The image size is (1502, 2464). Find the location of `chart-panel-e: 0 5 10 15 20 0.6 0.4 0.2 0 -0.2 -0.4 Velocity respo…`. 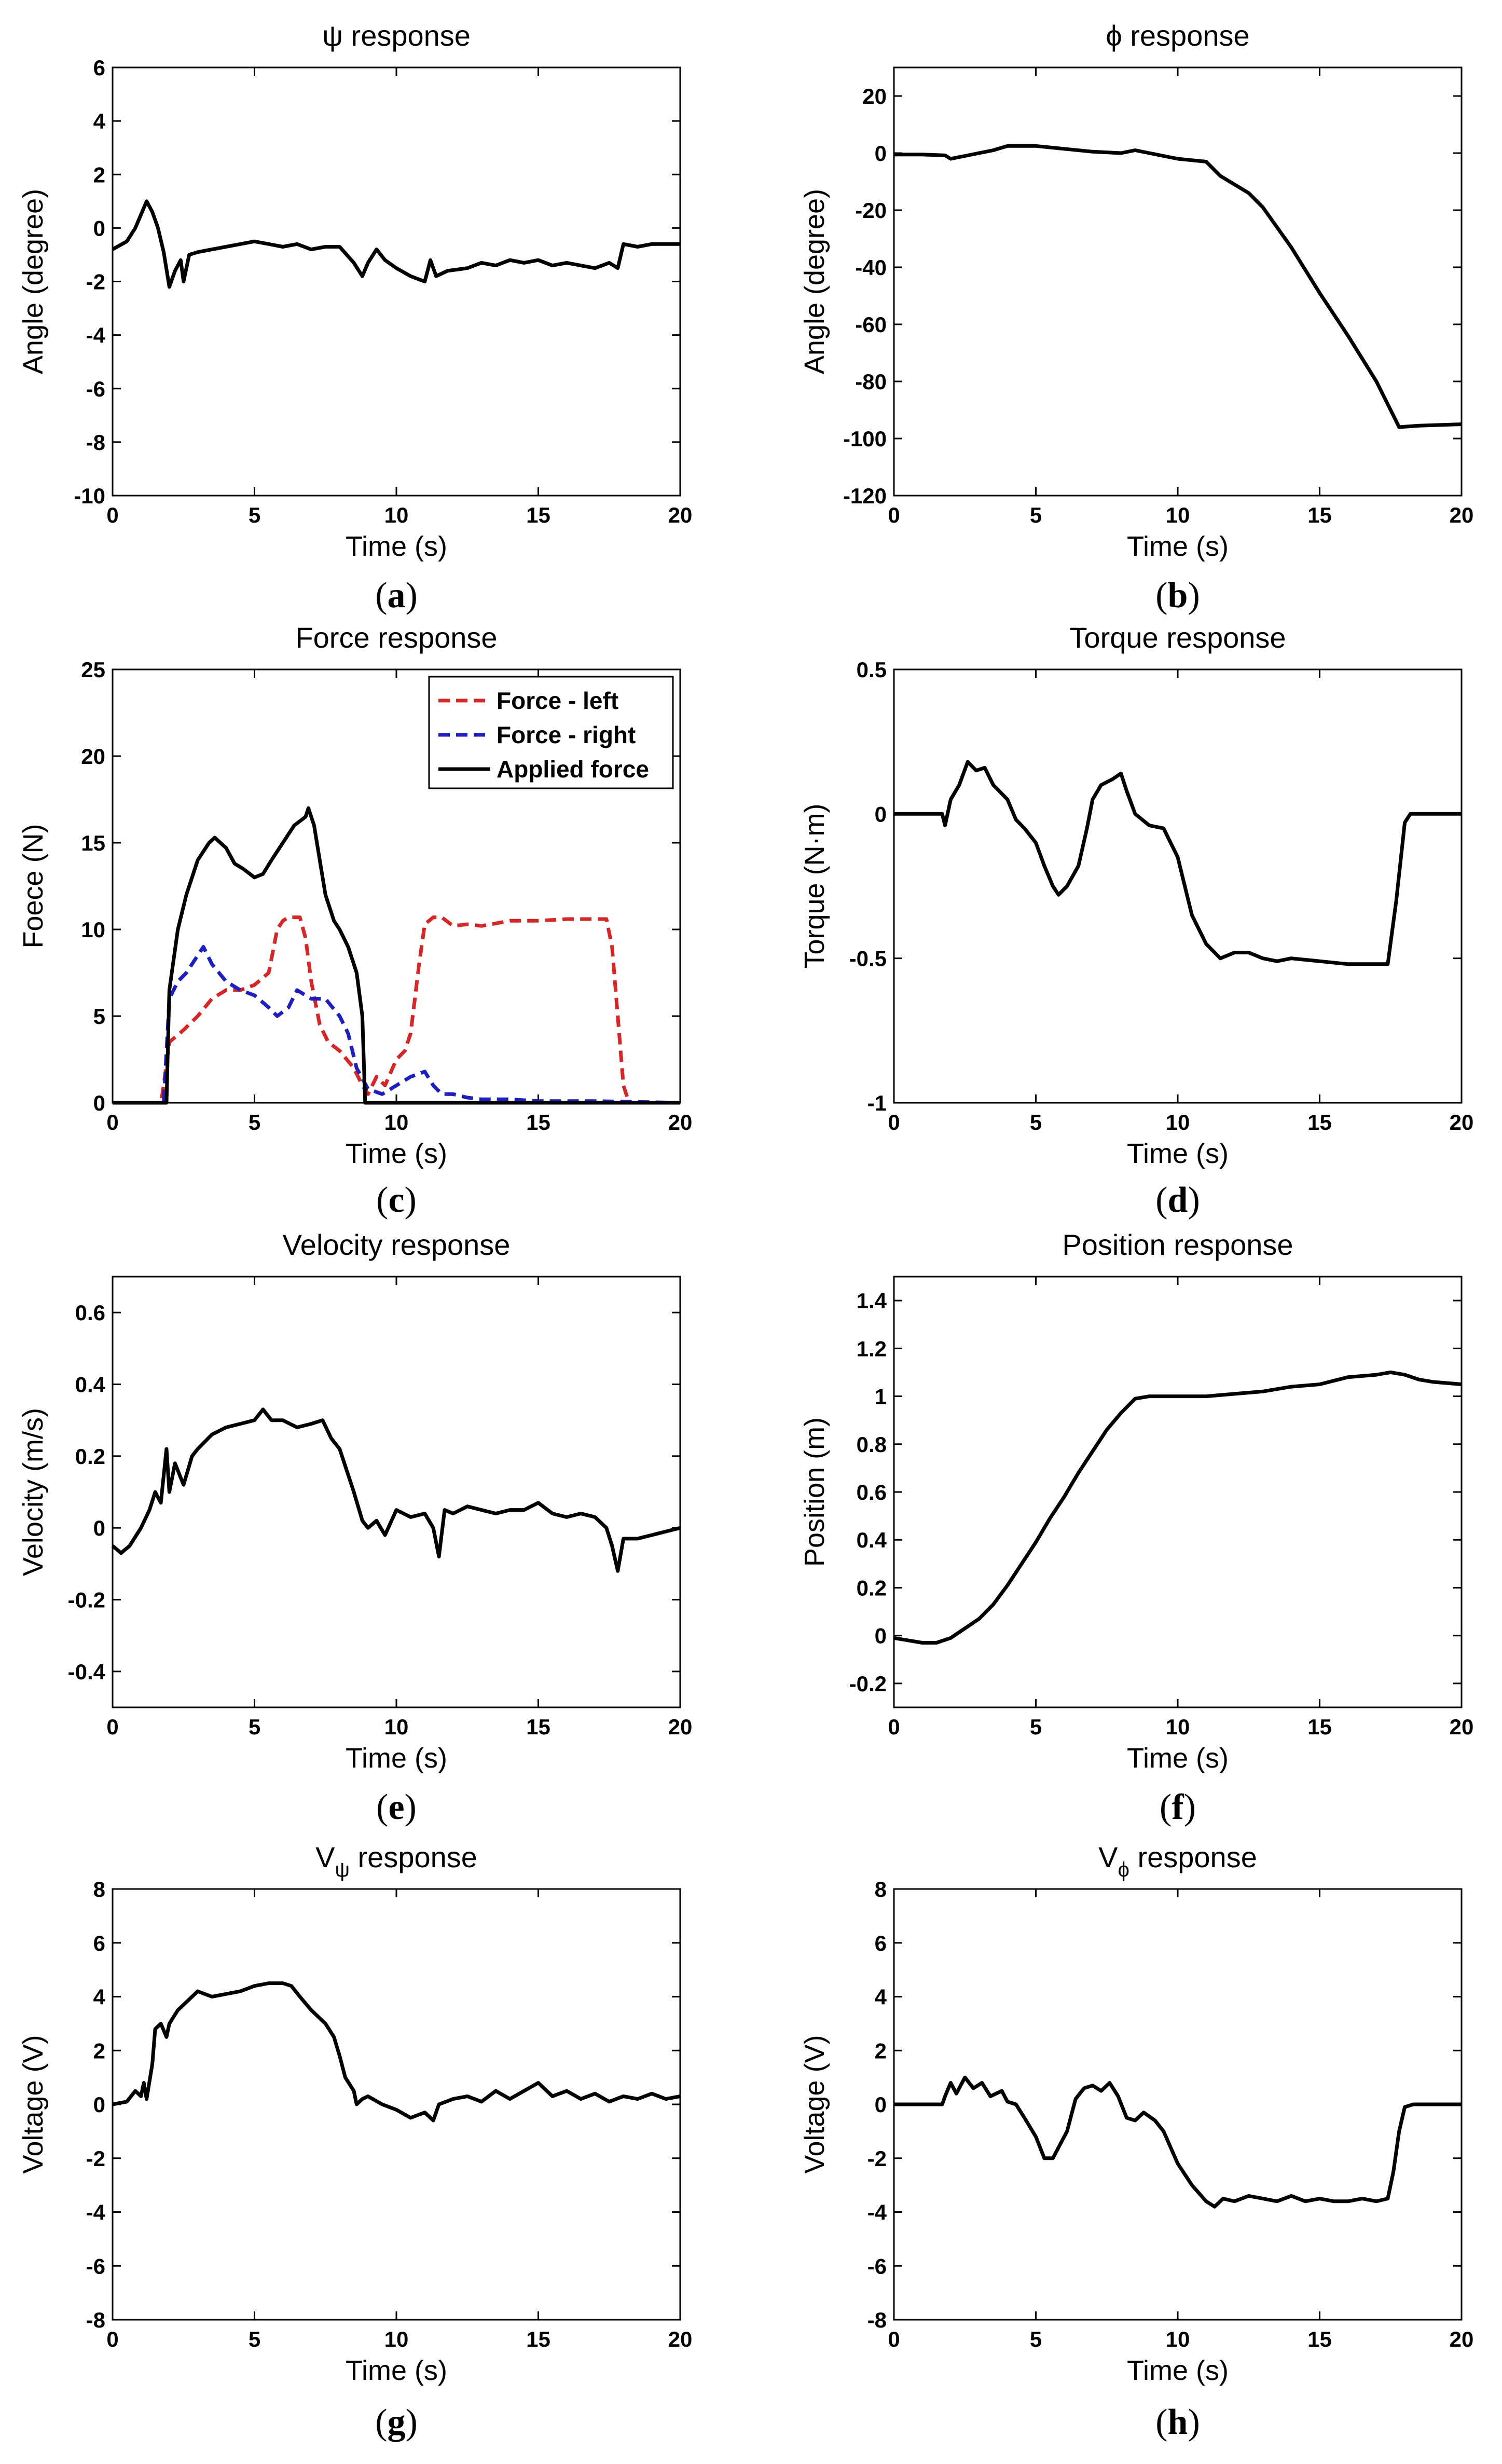

chart-panel-e: 0 5 10 15 20 0.6 0.4 0.2 0 -0.2 -0.4 Velocity respo… is located at coordinates (355, 1501).